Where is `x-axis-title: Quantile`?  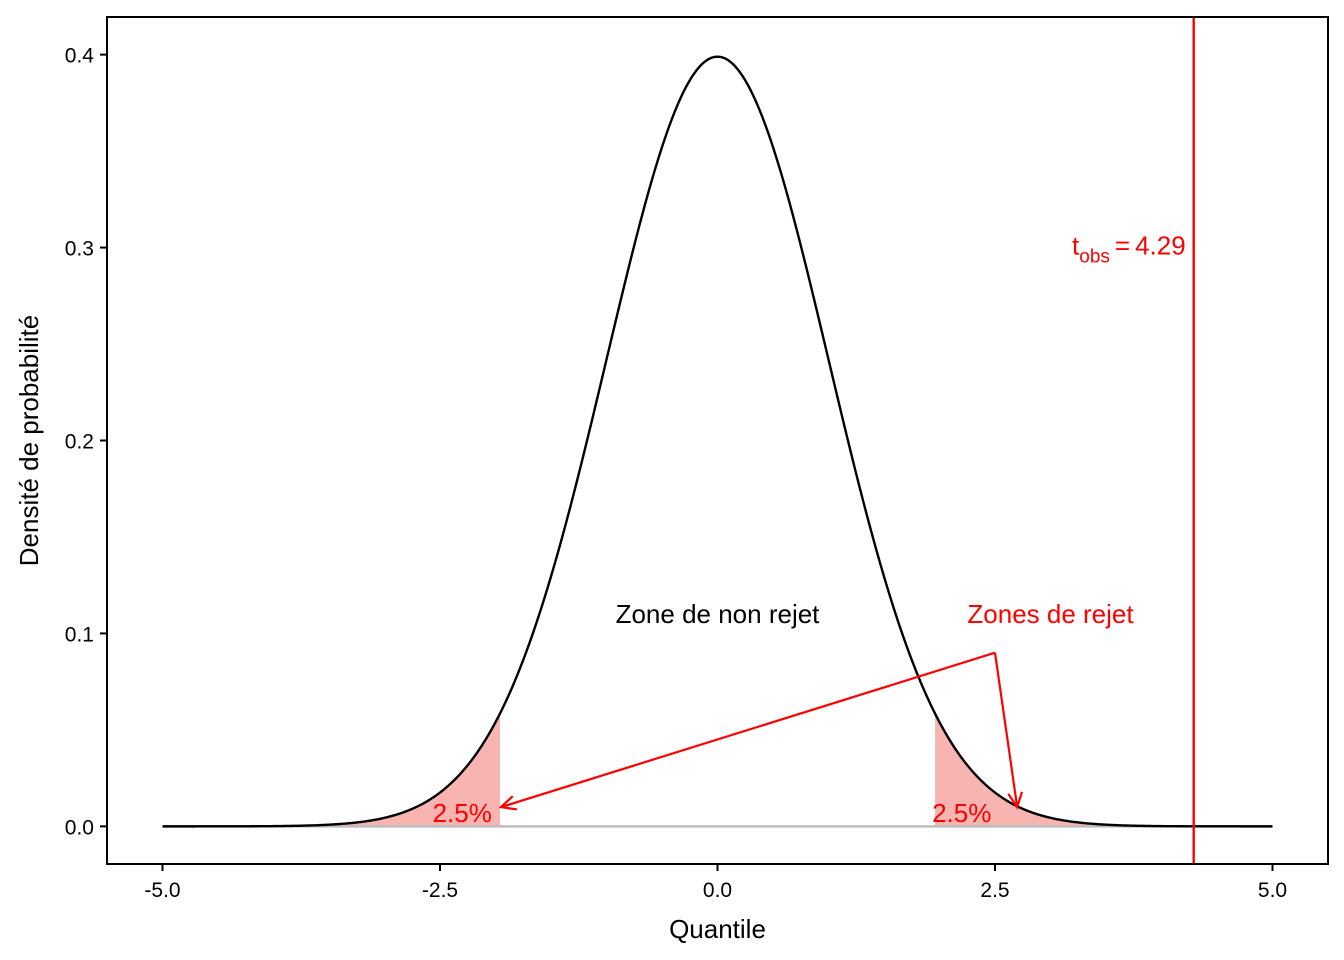 x-axis-title: Quantile is located at coordinates (717, 929).